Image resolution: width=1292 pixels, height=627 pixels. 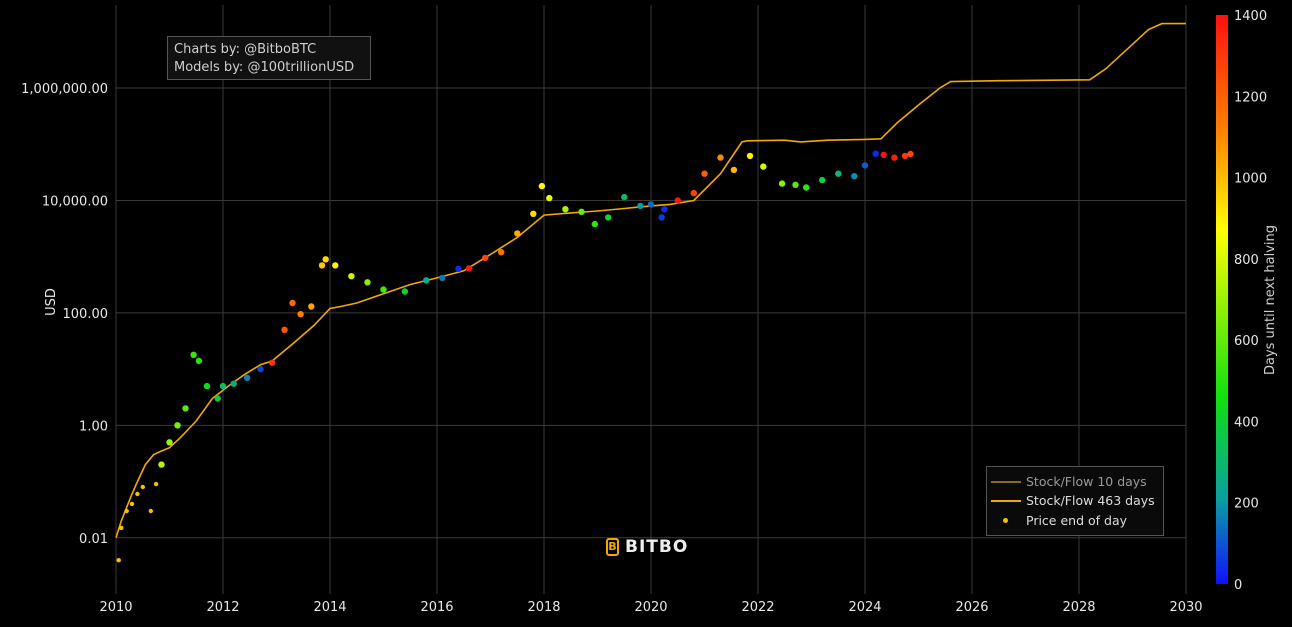 I want to click on colorbar-tick-label: 1400, so click(x=1250, y=16).